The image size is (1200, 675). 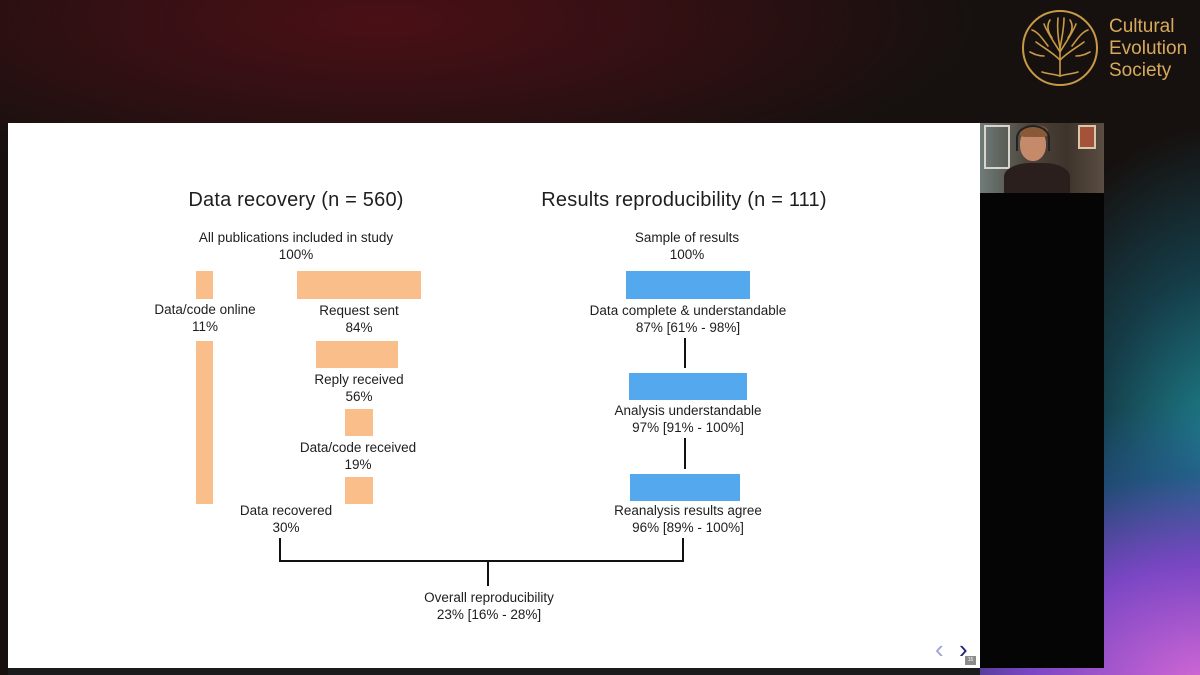 What do you see at coordinates (997, 147) in the screenshot?
I see `window-frame` at bounding box center [997, 147].